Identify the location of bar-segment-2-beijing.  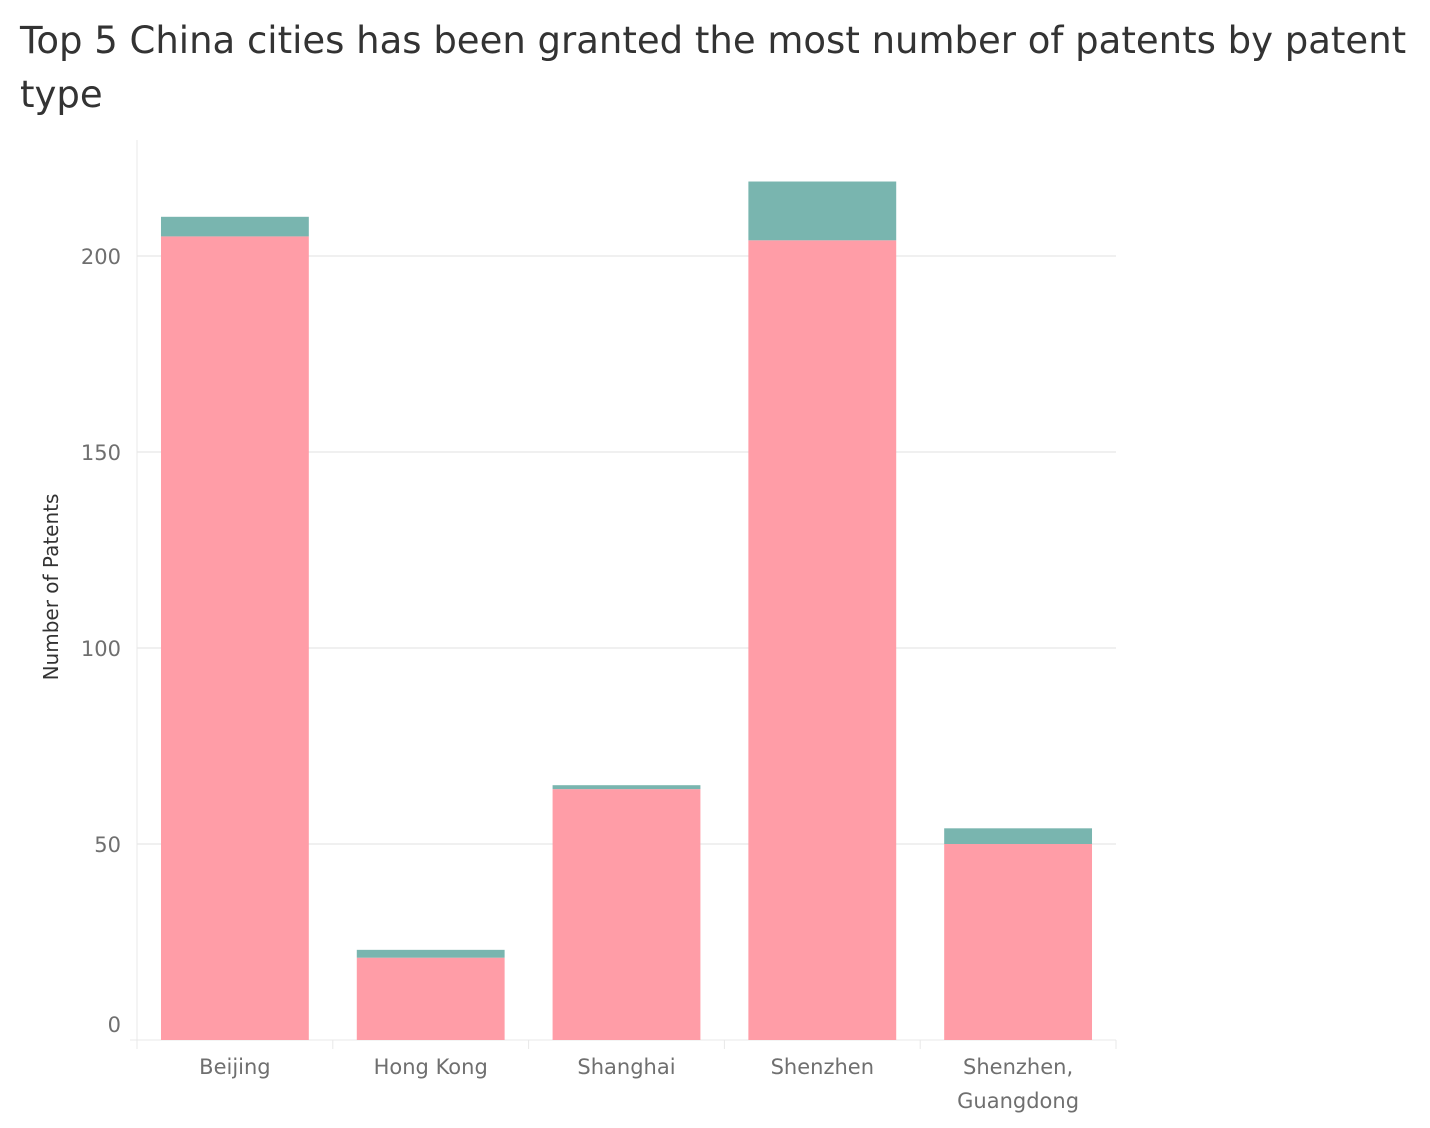
(234, 226).